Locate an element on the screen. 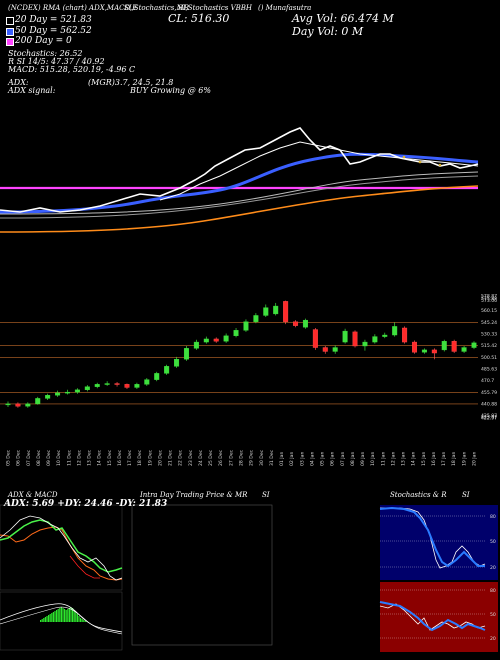  rsi-tick: 50 is located at coordinates (493, 615).